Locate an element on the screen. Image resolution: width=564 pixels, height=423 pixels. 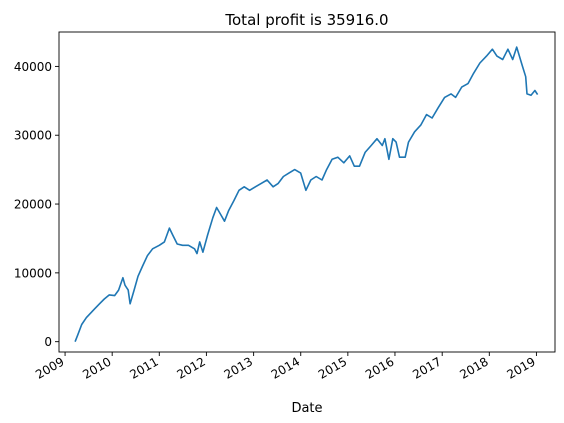
y-tick-label: 20000 is located at coordinates (33, 205).